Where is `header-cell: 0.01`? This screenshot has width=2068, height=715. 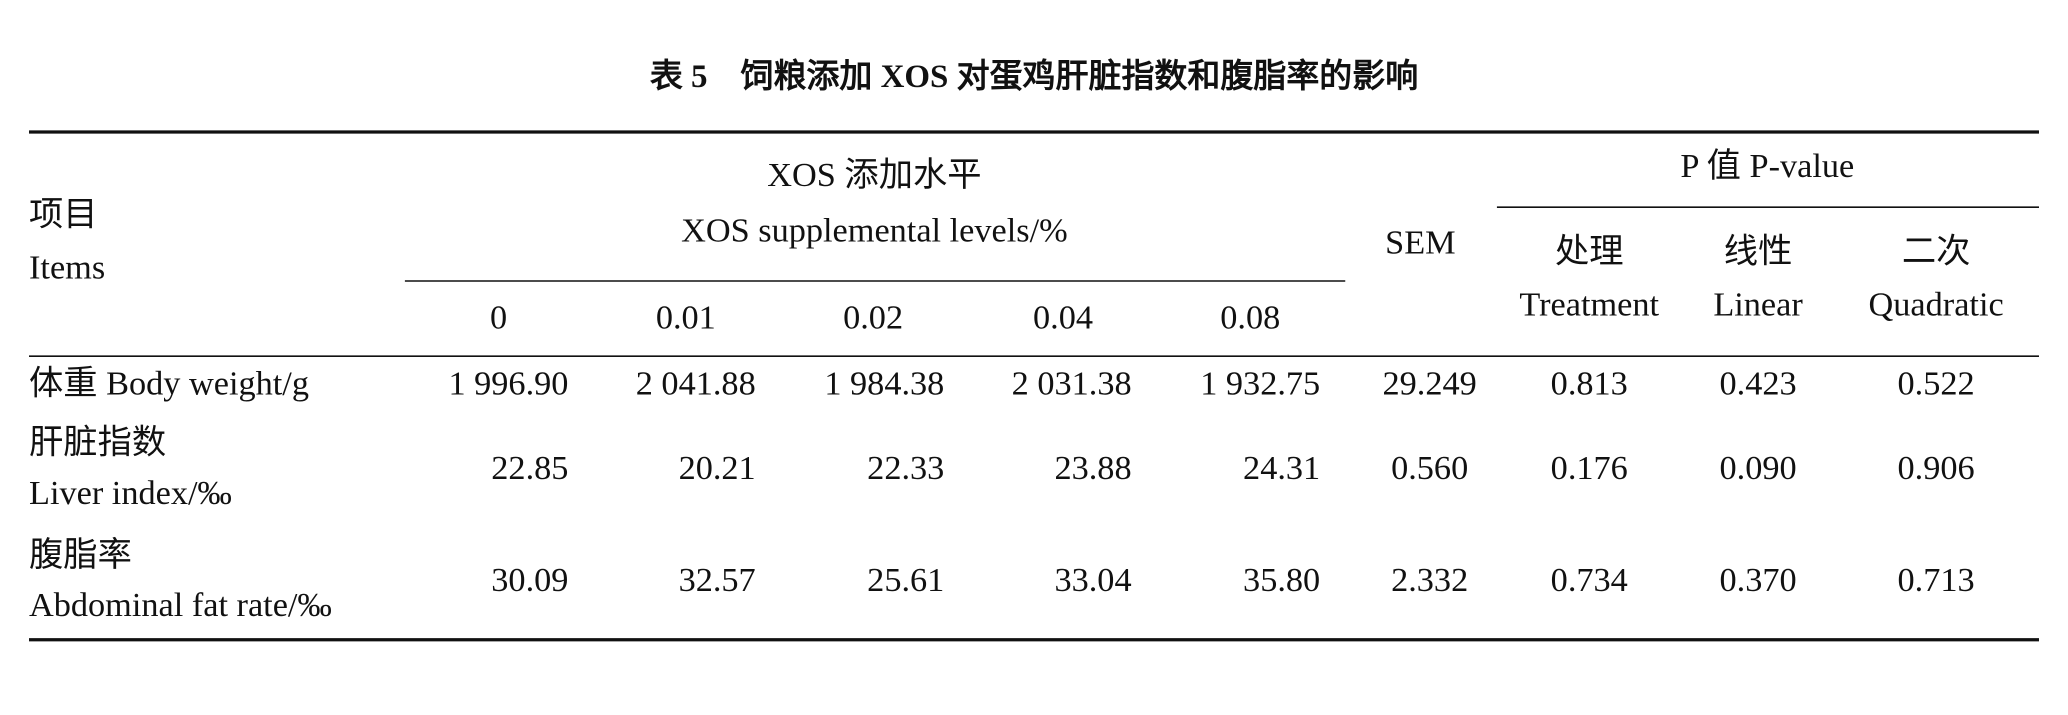
header-cell: 0.01 is located at coordinates (686, 317).